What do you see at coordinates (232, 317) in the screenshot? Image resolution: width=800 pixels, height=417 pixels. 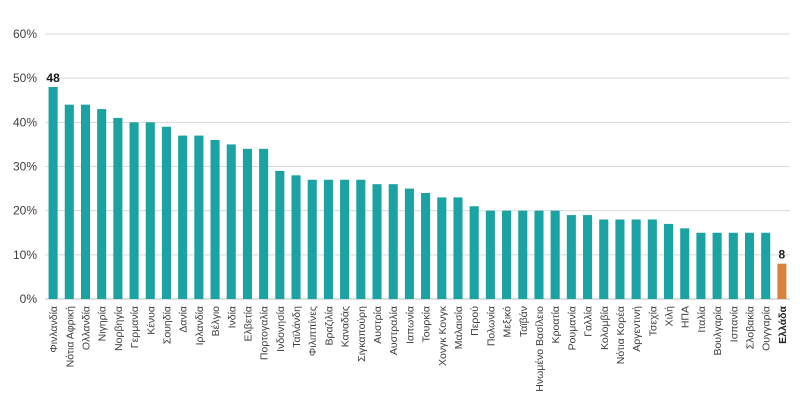 I see `x-tick-label: Ινδία` at bounding box center [232, 317].